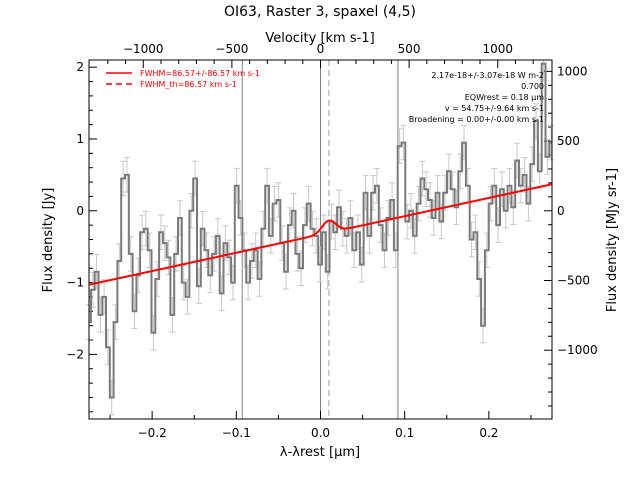  Describe the element at coordinates (476, 119) in the screenshot. I see `fit-annotation: Broadening = 0.00+/-0.00 km s-1` at that location.